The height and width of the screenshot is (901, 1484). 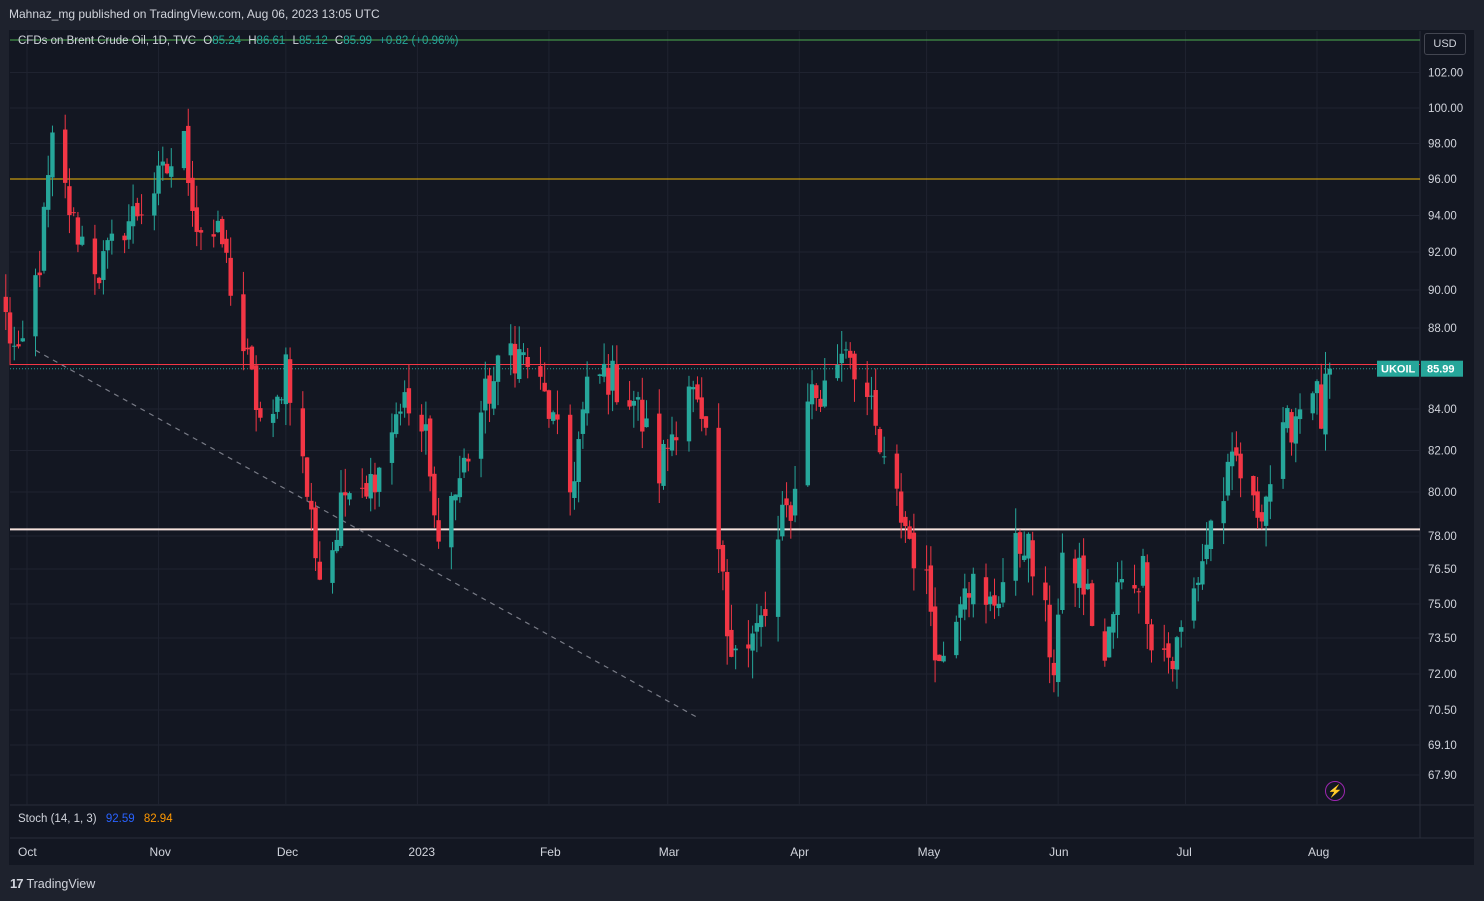 What do you see at coordinates (1442, 570) in the screenshot?
I see `y-tick-label: 76.50` at bounding box center [1442, 570].